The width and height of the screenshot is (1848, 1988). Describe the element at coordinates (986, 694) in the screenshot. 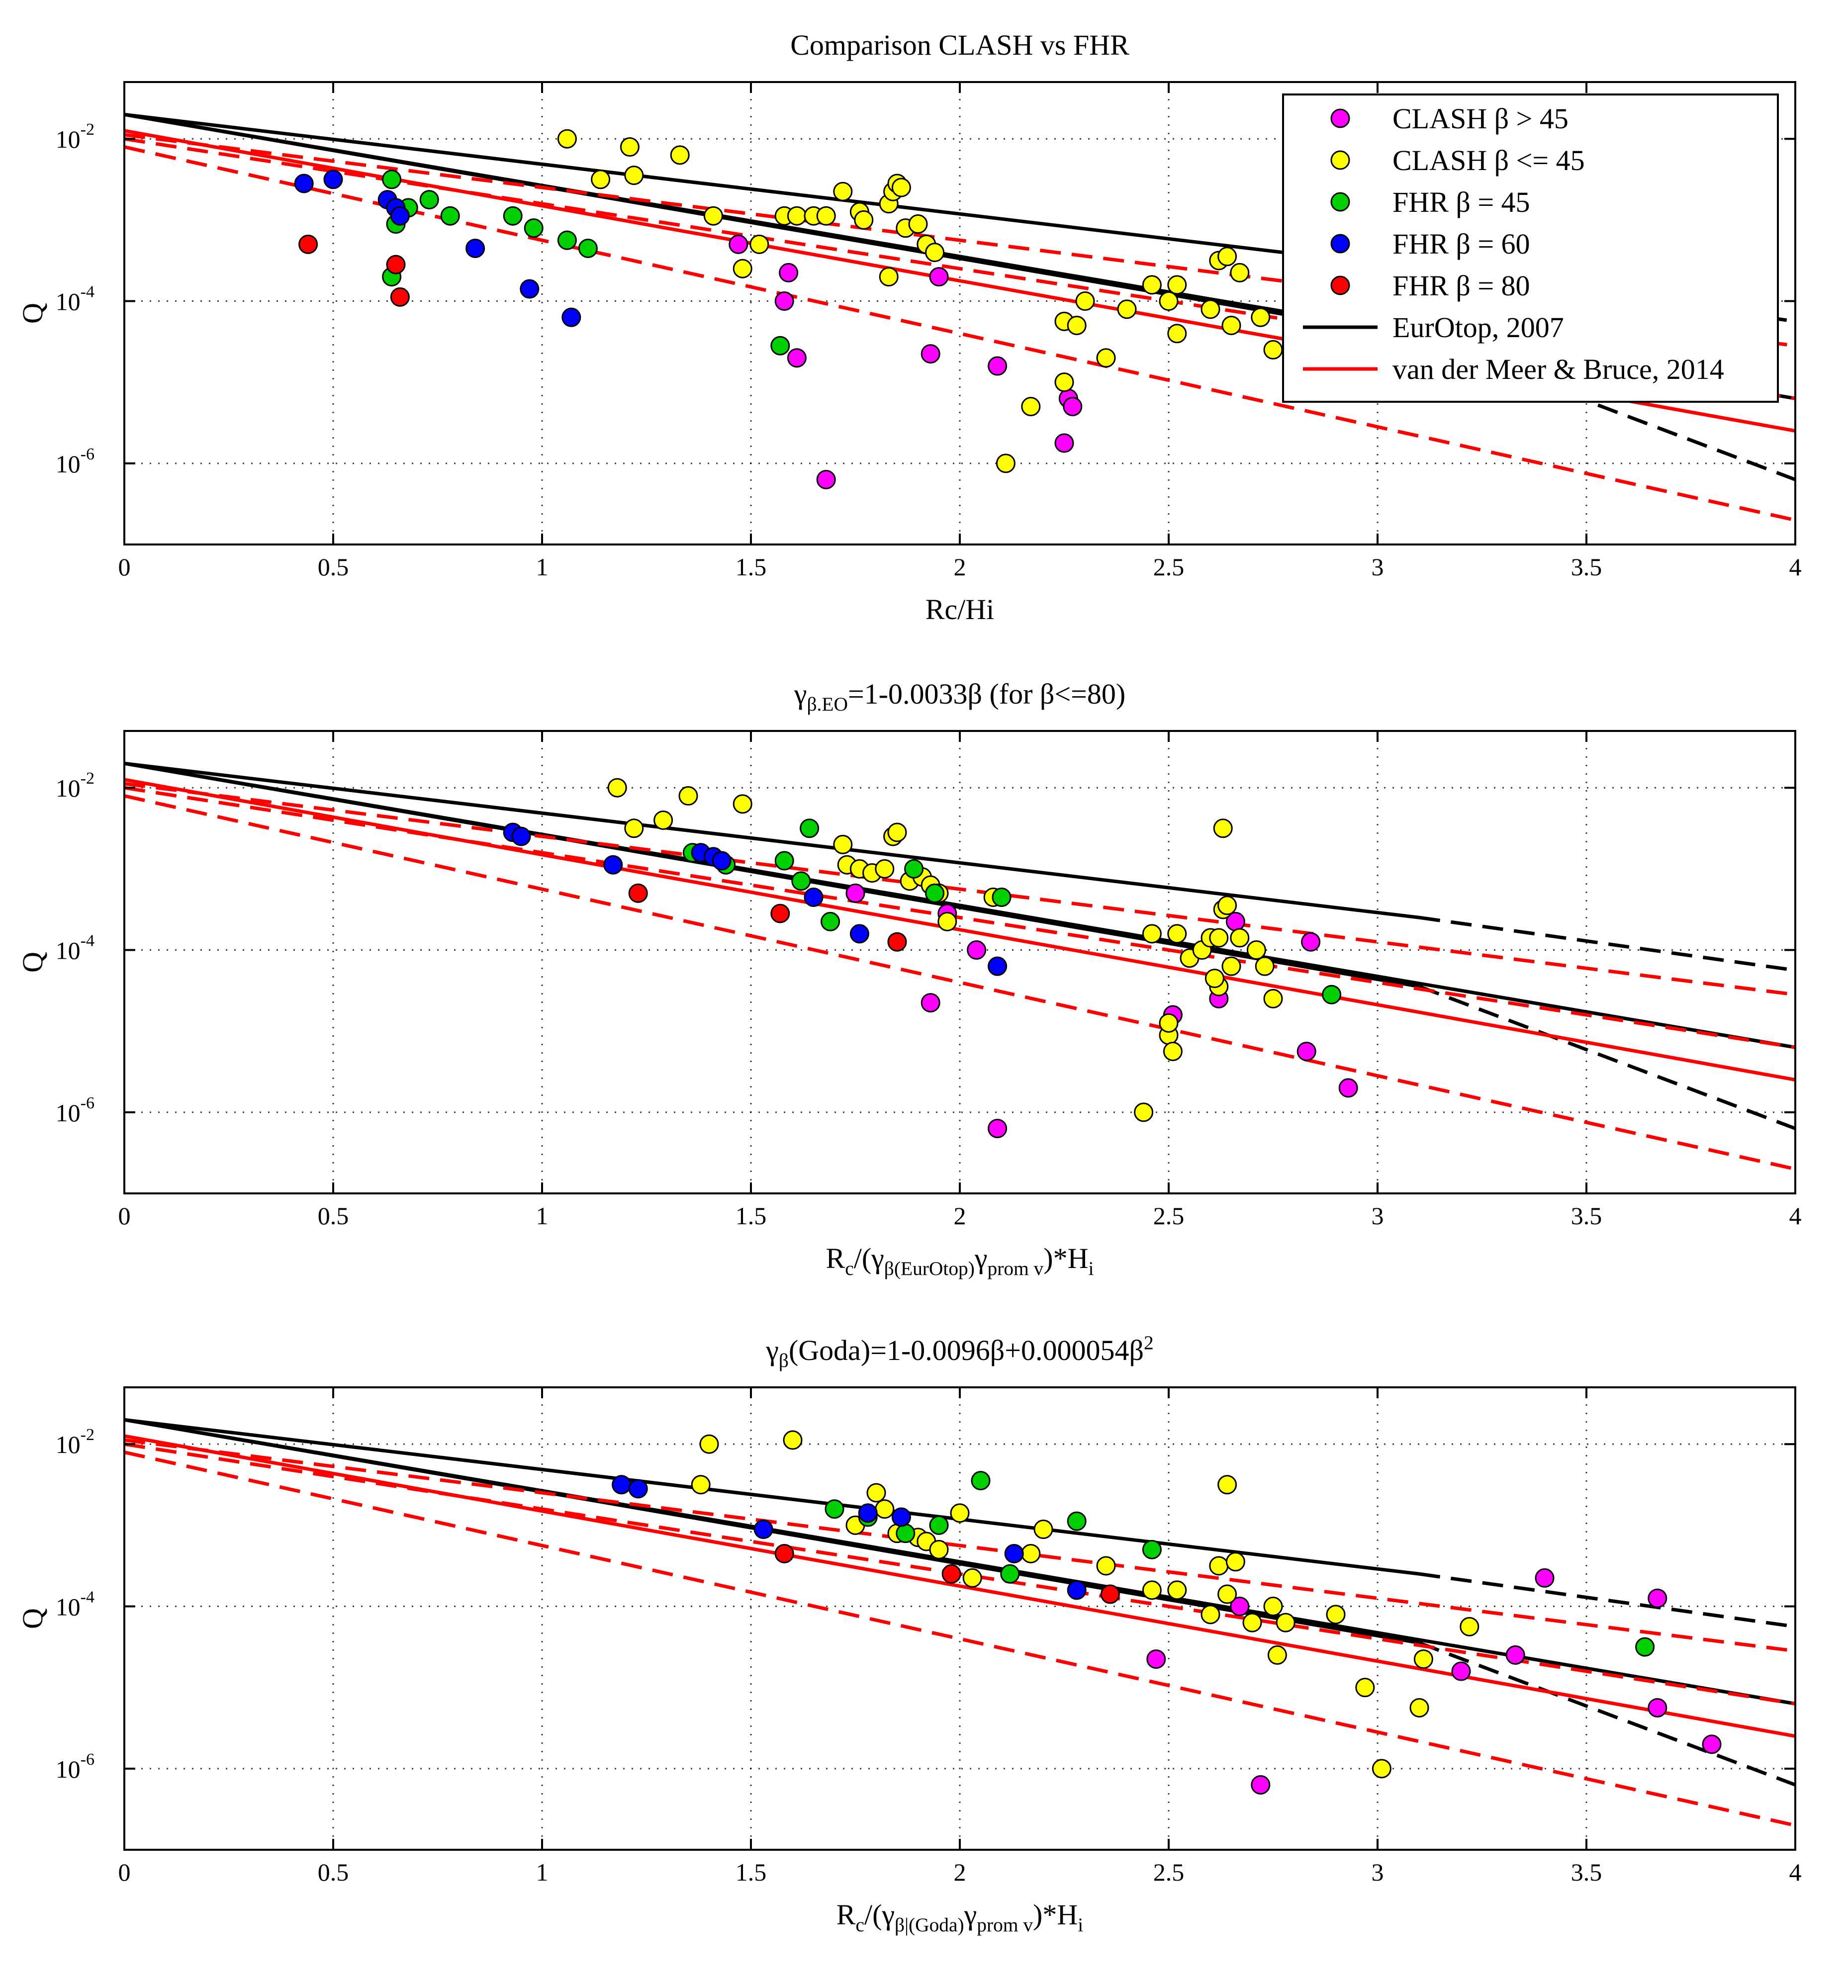

I see `chart-title-part: =1-0.0033β (for β<=80)` at that location.